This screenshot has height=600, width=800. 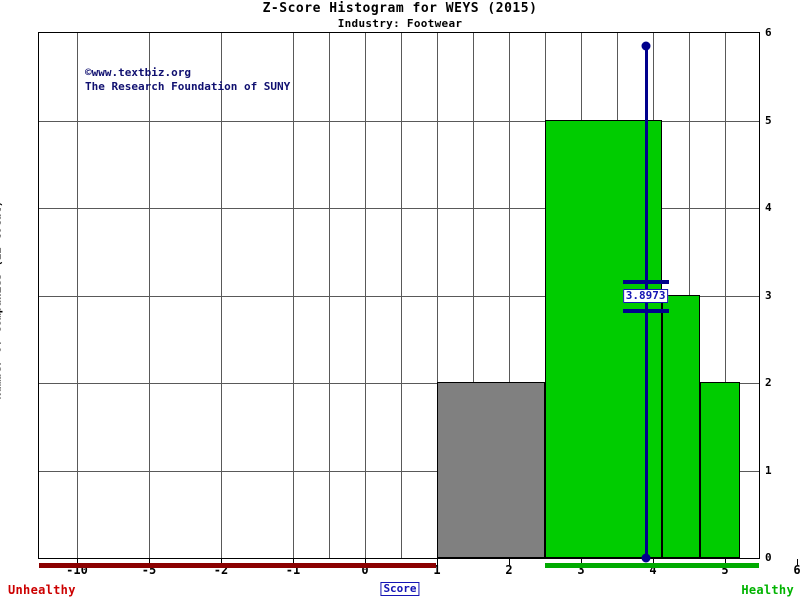 What do you see at coordinates (138, 72) in the screenshot?
I see `credit-line-1: ©www.textbiz.org` at bounding box center [138, 72].